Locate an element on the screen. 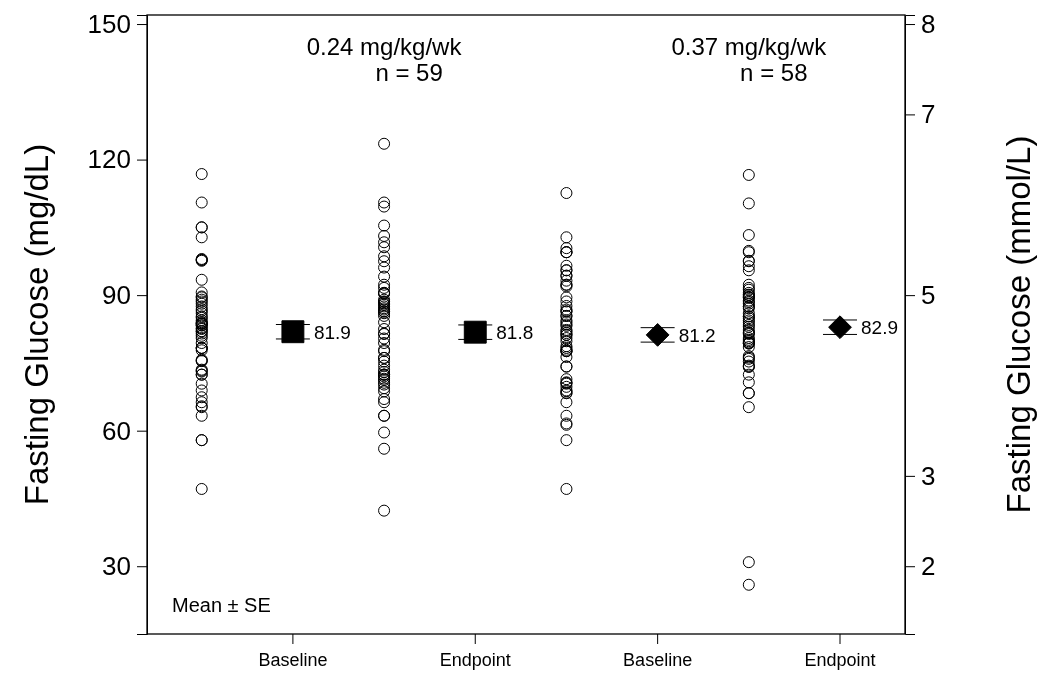 The height and width of the screenshot is (687, 1049). y2-tick-label: 7 is located at coordinates (928, 114).